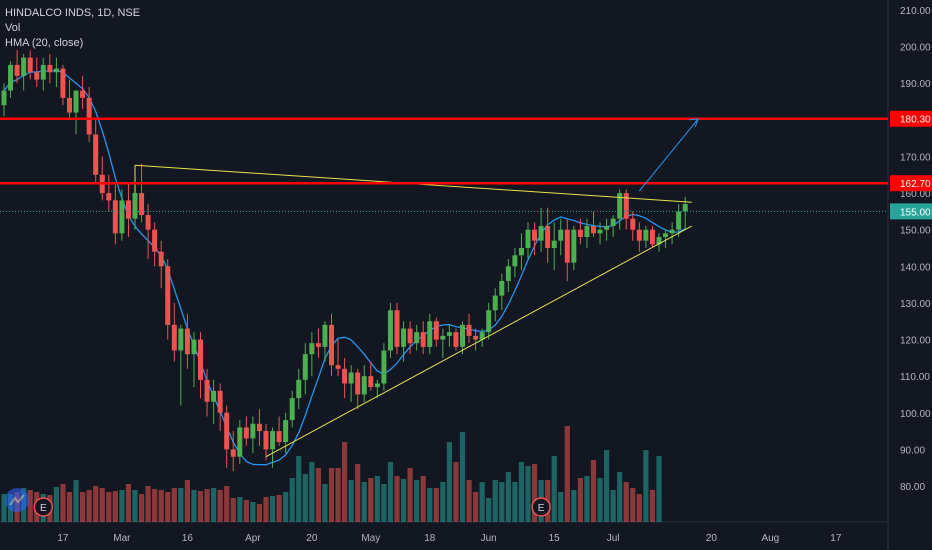 The width and height of the screenshot is (932, 550). Describe the element at coordinates (430, 538) in the screenshot. I see `x-tick-label: 18` at that location.